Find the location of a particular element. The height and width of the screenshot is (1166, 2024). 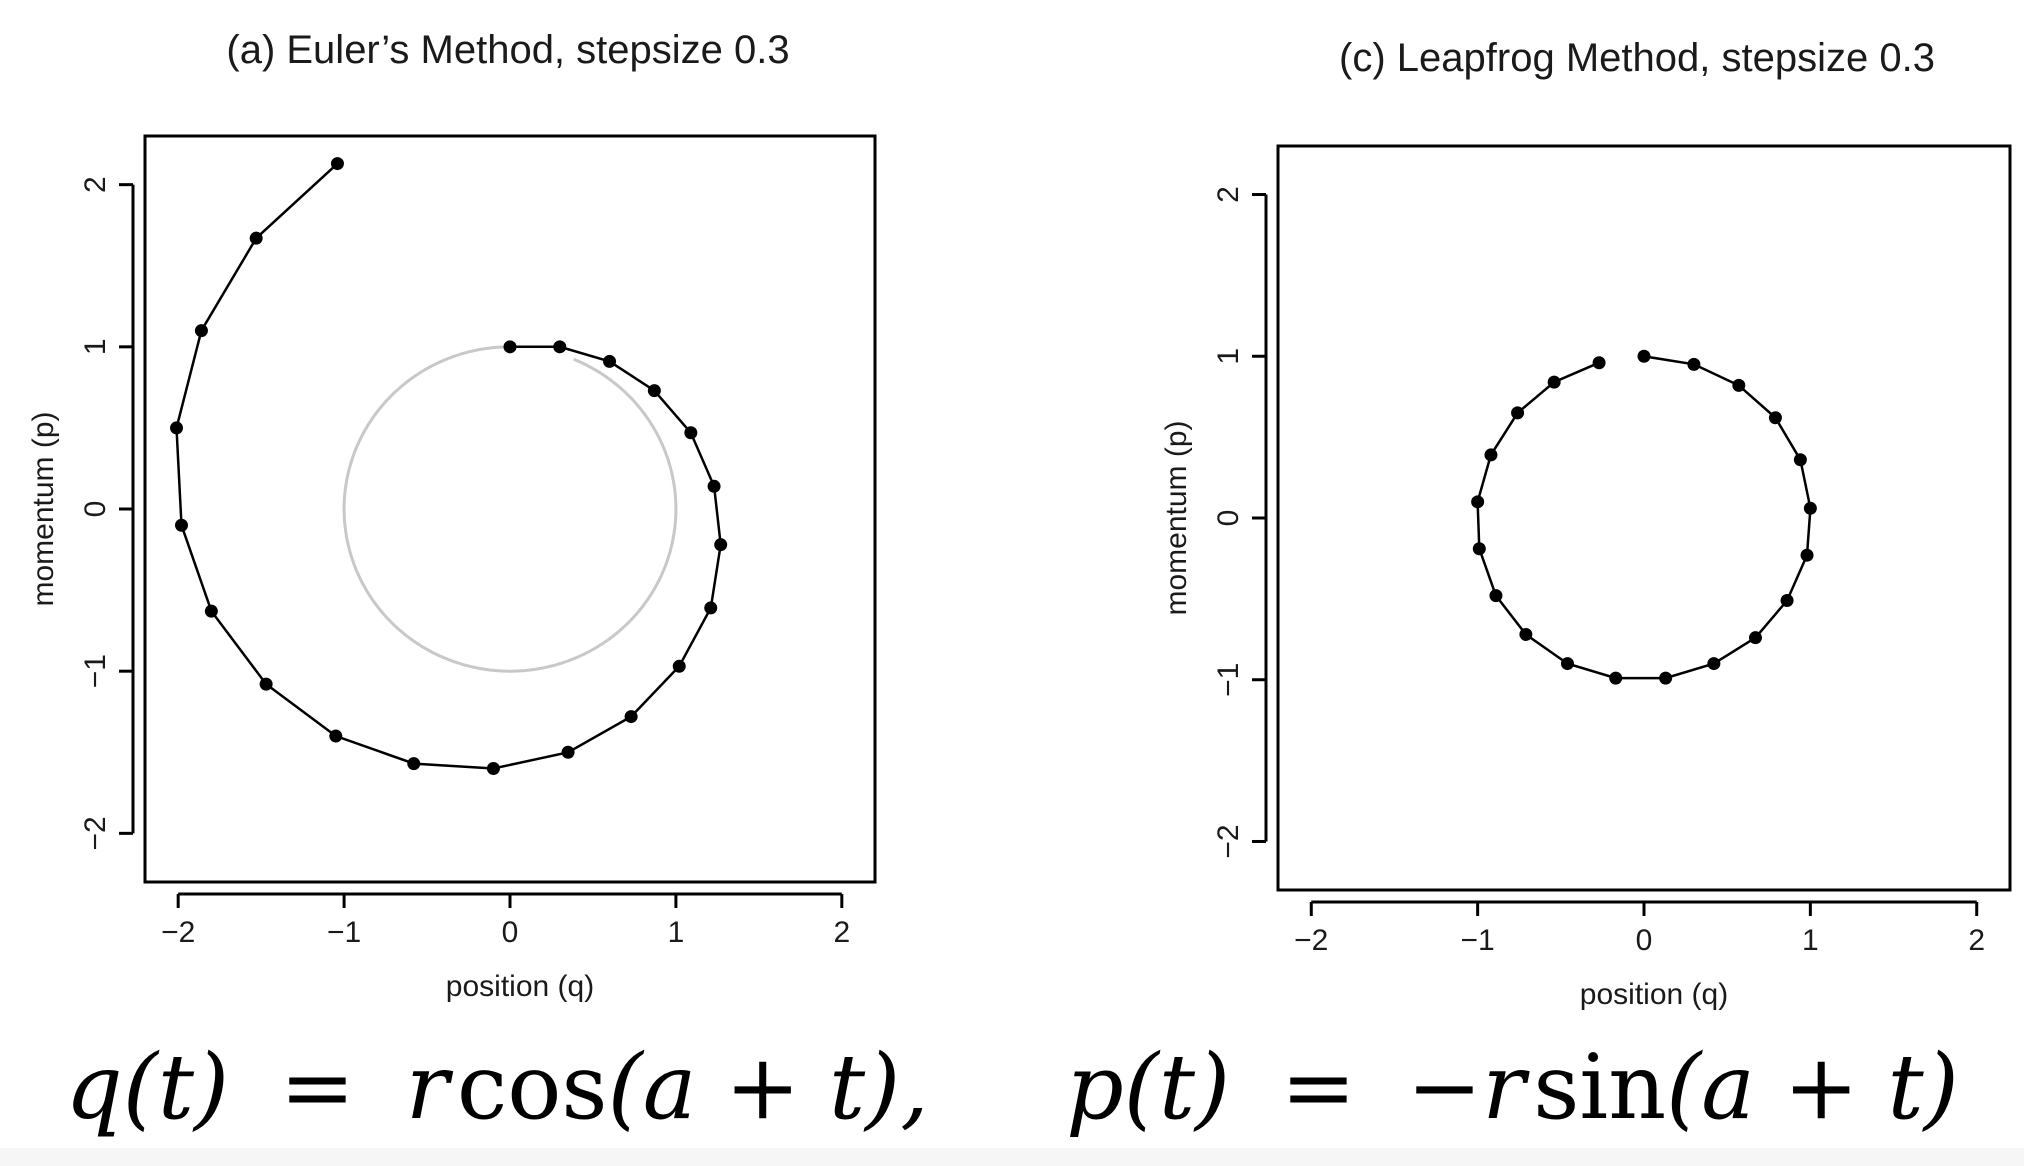

eq-neg-r: −r is located at coordinates (1466, 1087).